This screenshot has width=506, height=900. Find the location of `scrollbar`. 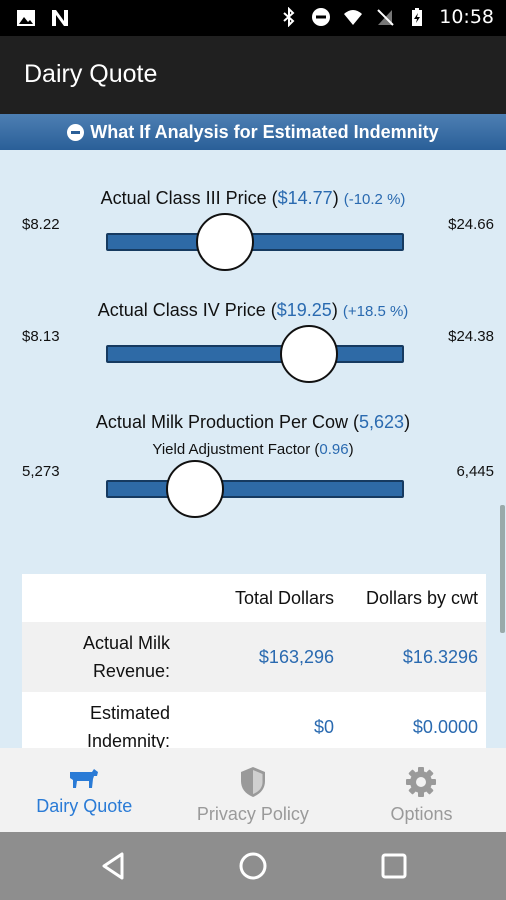

scrollbar is located at coordinates (502, 569).